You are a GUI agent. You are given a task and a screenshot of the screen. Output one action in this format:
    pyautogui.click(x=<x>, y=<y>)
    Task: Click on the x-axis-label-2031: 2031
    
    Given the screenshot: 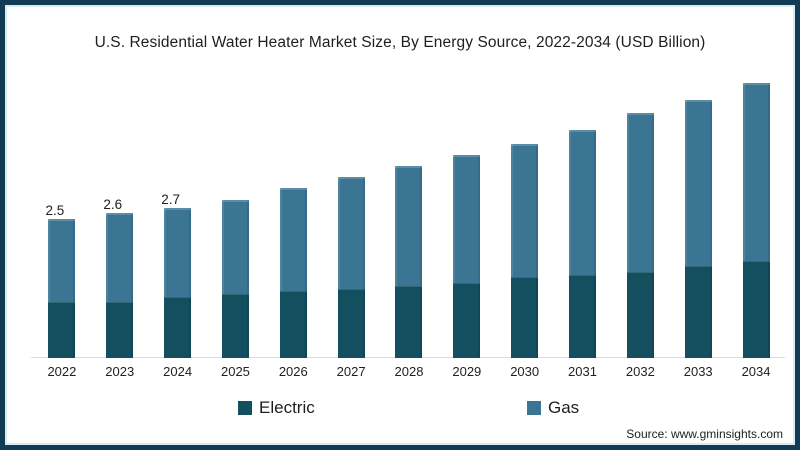 What is the action you would take?
    pyautogui.click(x=582, y=371)
    